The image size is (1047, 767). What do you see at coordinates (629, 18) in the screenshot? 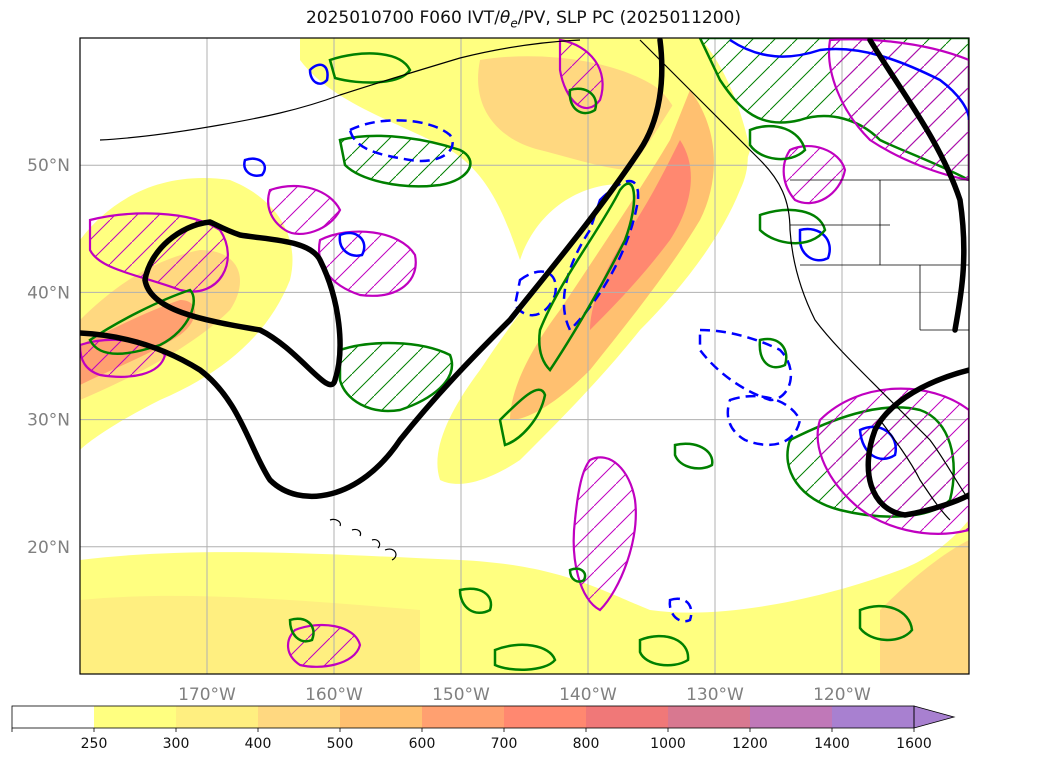
I see `title-suffix: /PV, SLP PC (2025011200)` at bounding box center [629, 18].